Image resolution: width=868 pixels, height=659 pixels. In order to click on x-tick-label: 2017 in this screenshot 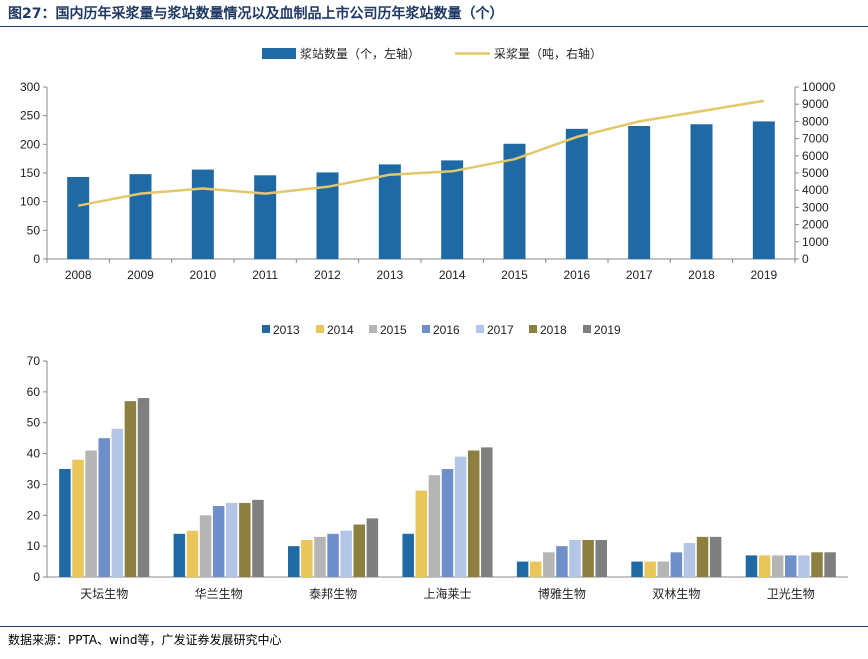, I will do `click(639, 275)`.